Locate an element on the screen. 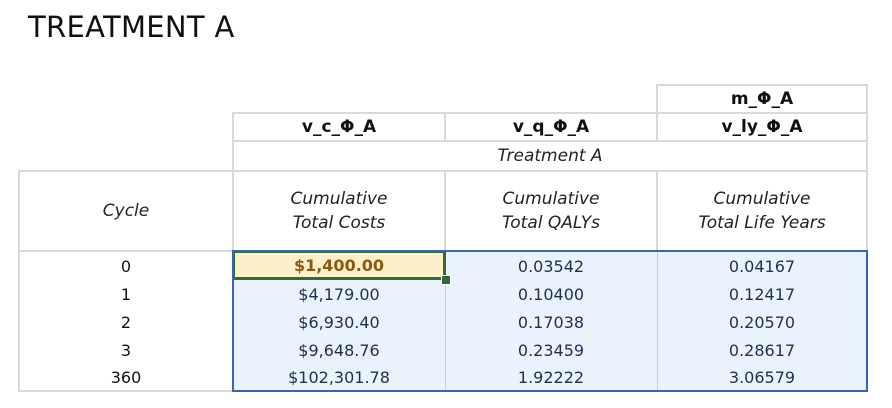 This screenshot has width=892, height=408. ly-cell: 0.04167 is located at coordinates (762, 266).